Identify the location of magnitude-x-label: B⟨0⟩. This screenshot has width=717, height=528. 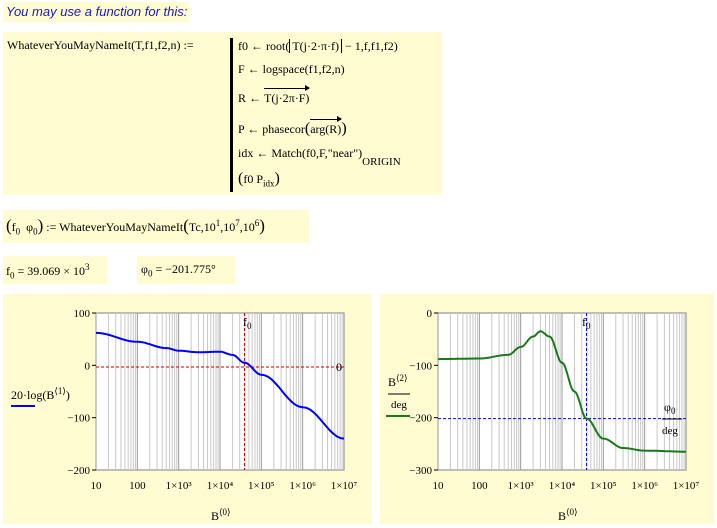
(221, 515).